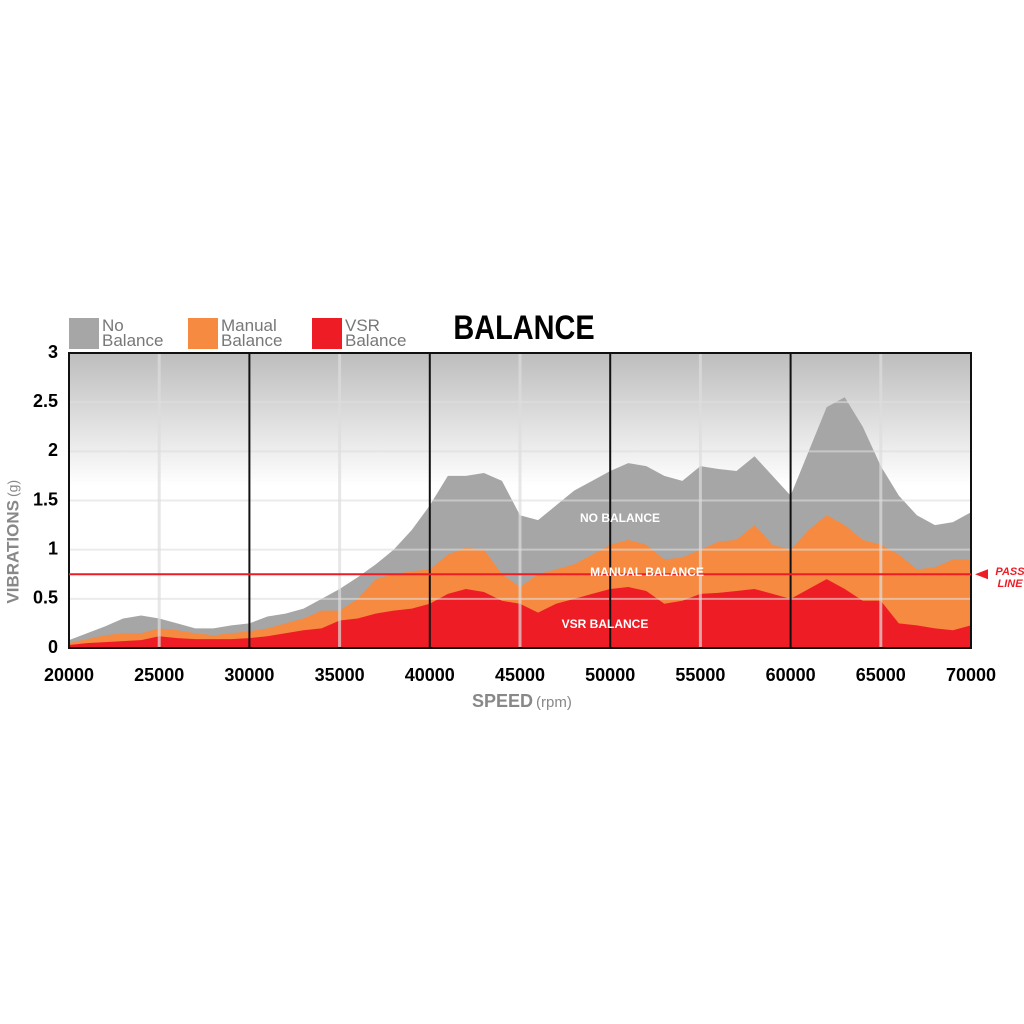 This screenshot has width=1024, height=1024. What do you see at coordinates (554, 702) in the screenshot?
I see `x-axis-unit: (rpm)` at bounding box center [554, 702].